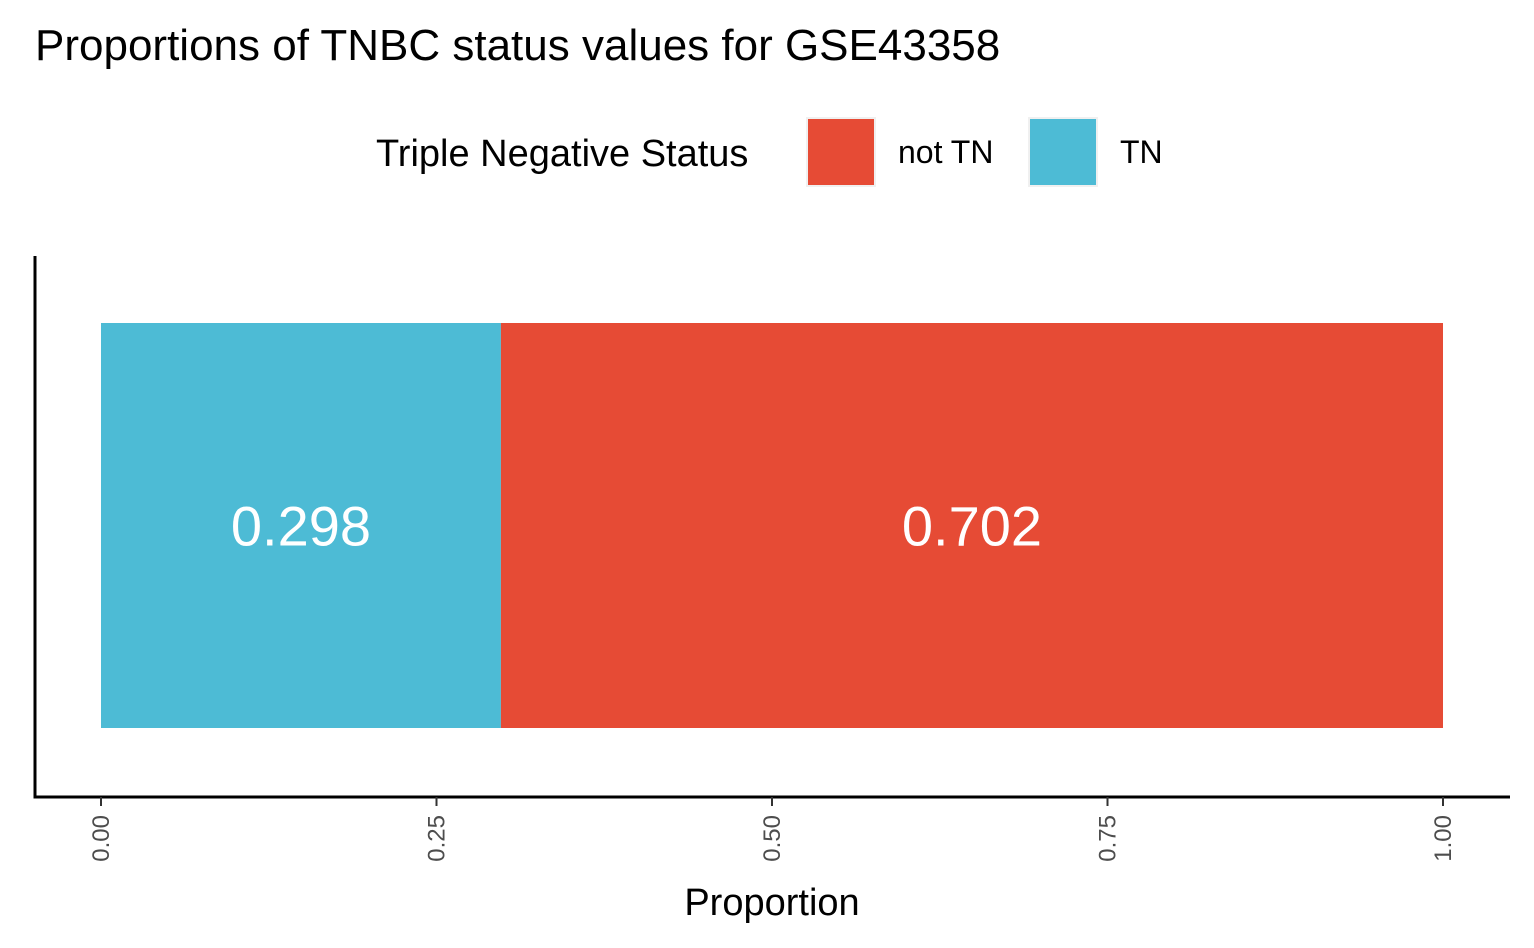 Image resolution: width=1534 pixels, height=948 pixels. What do you see at coordinates (769, 152) in the screenshot?
I see `legend: Triple Negative Status not TN TN` at bounding box center [769, 152].